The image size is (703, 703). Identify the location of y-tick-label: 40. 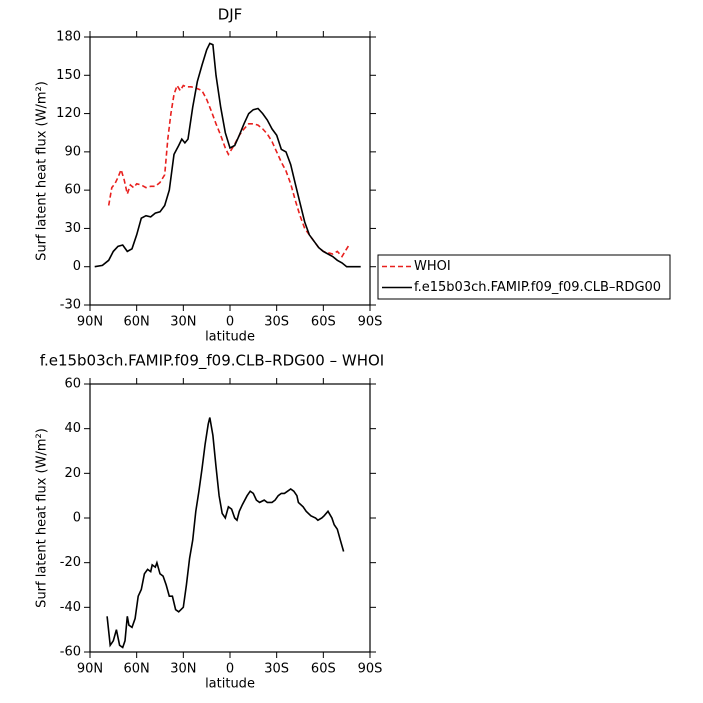
(72, 428).